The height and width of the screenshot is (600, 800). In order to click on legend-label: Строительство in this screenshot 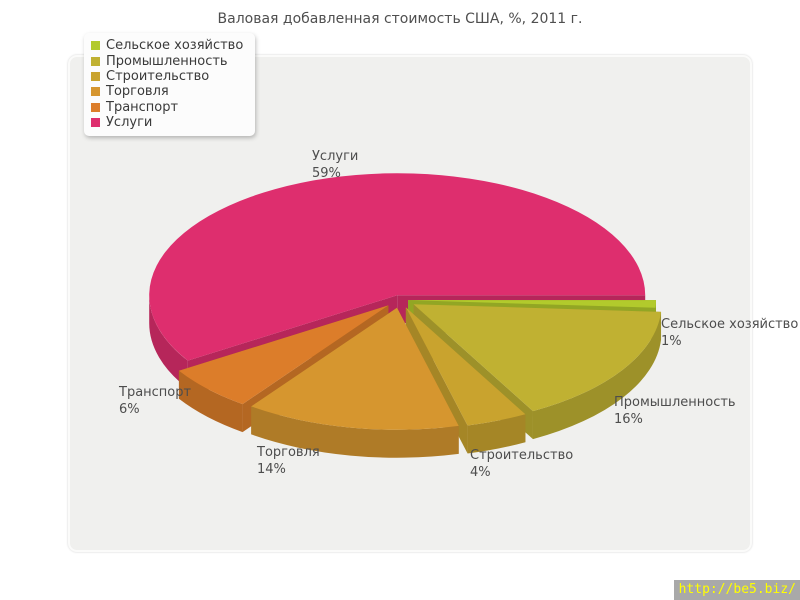, I will do `click(158, 76)`.